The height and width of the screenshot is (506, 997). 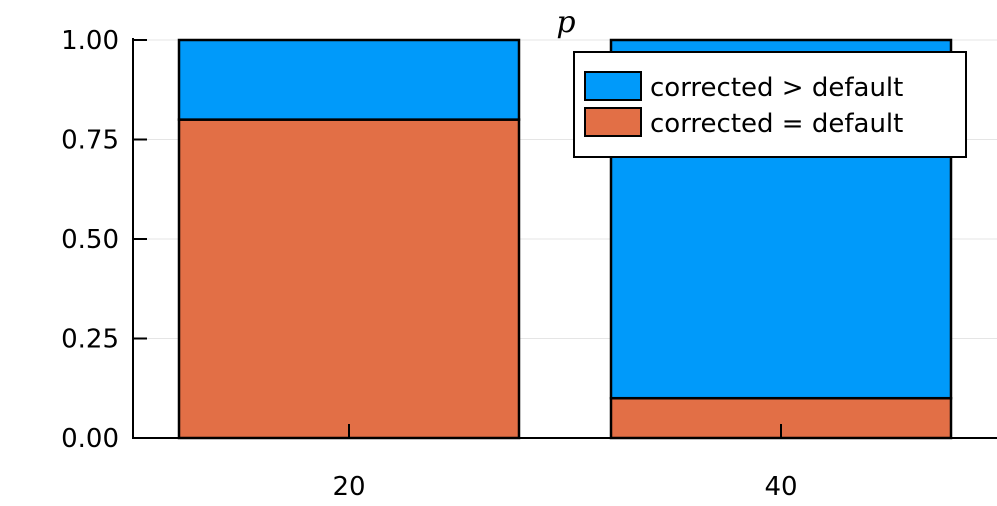 What do you see at coordinates (780, 487) in the screenshot?
I see `x-tick-label: 40` at bounding box center [780, 487].